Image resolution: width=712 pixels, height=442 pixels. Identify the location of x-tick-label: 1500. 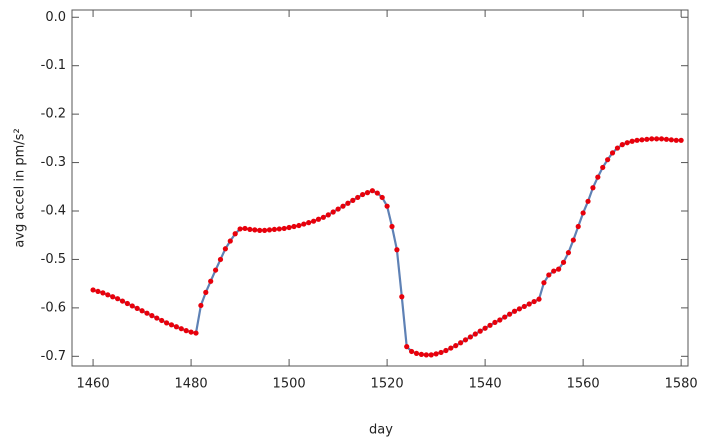
(289, 384).